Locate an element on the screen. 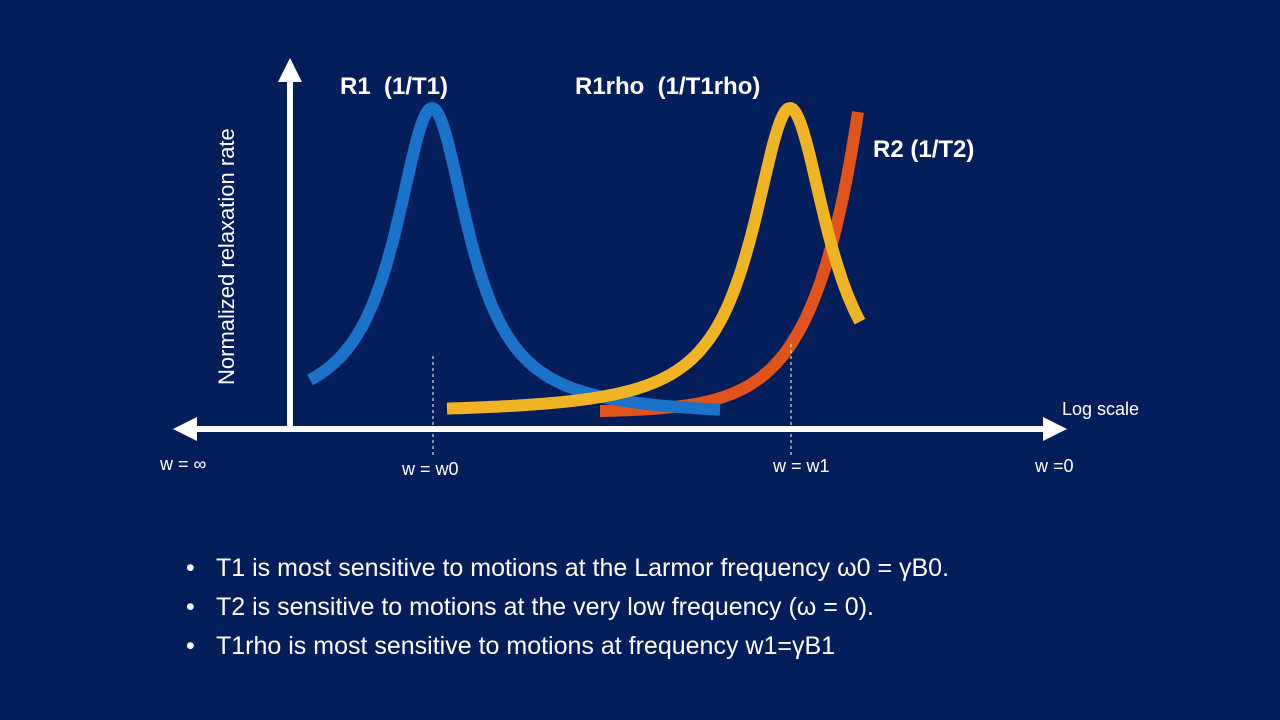 The image size is (1280, 720). r2-curve is located at coordinates (730, 264).